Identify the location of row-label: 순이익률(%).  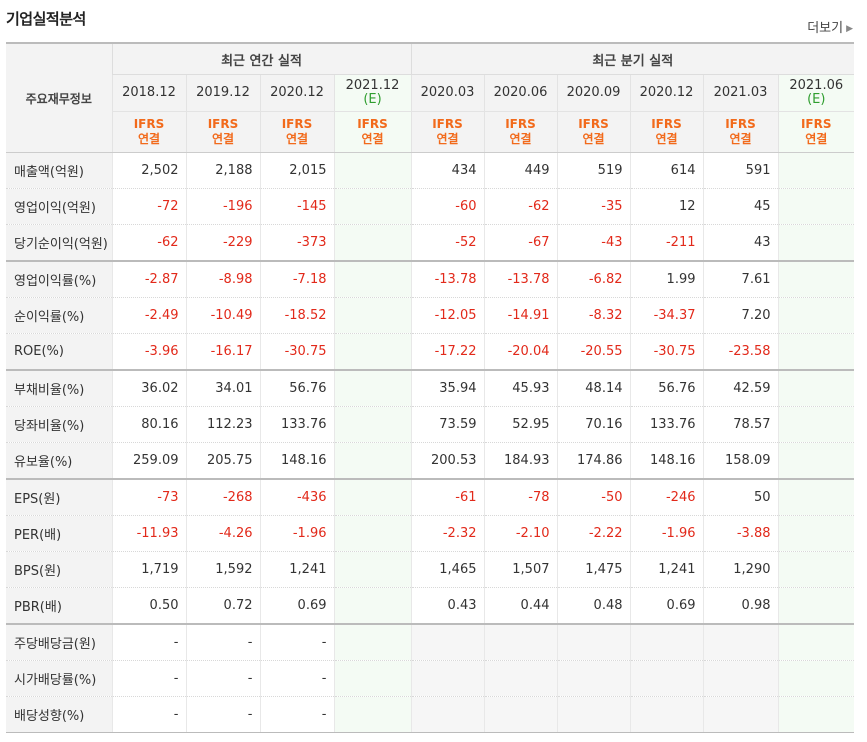
(59, 315).